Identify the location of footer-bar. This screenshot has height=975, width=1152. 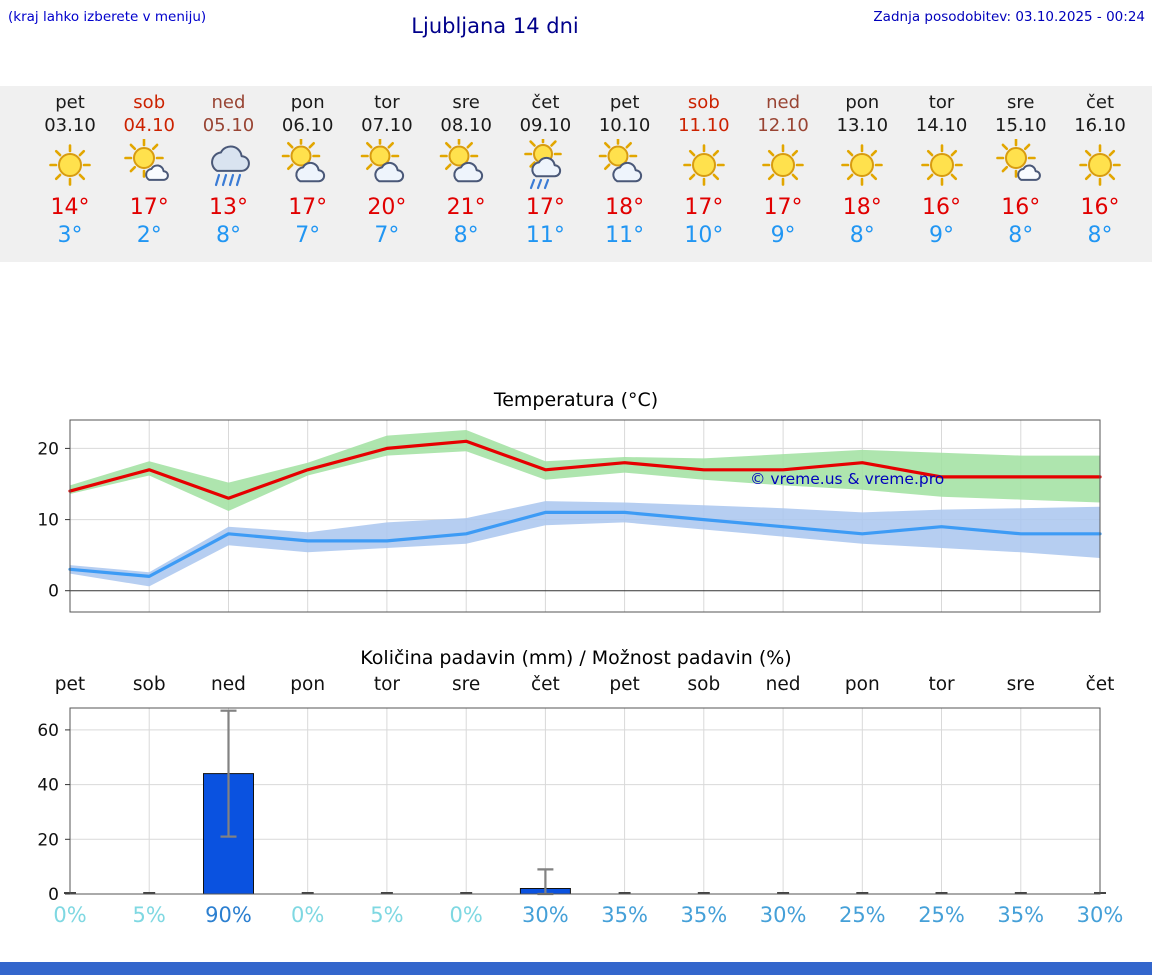
(576, 968).